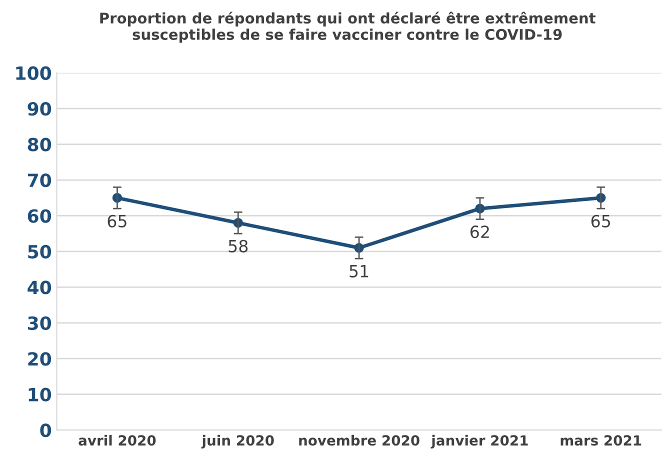 Image resolution: width=668 pixels, height=470 pixels. Describe the element at coordinates (359, 440) in the screenshot. I see `x-tick-label: novembre 2020` at that location.